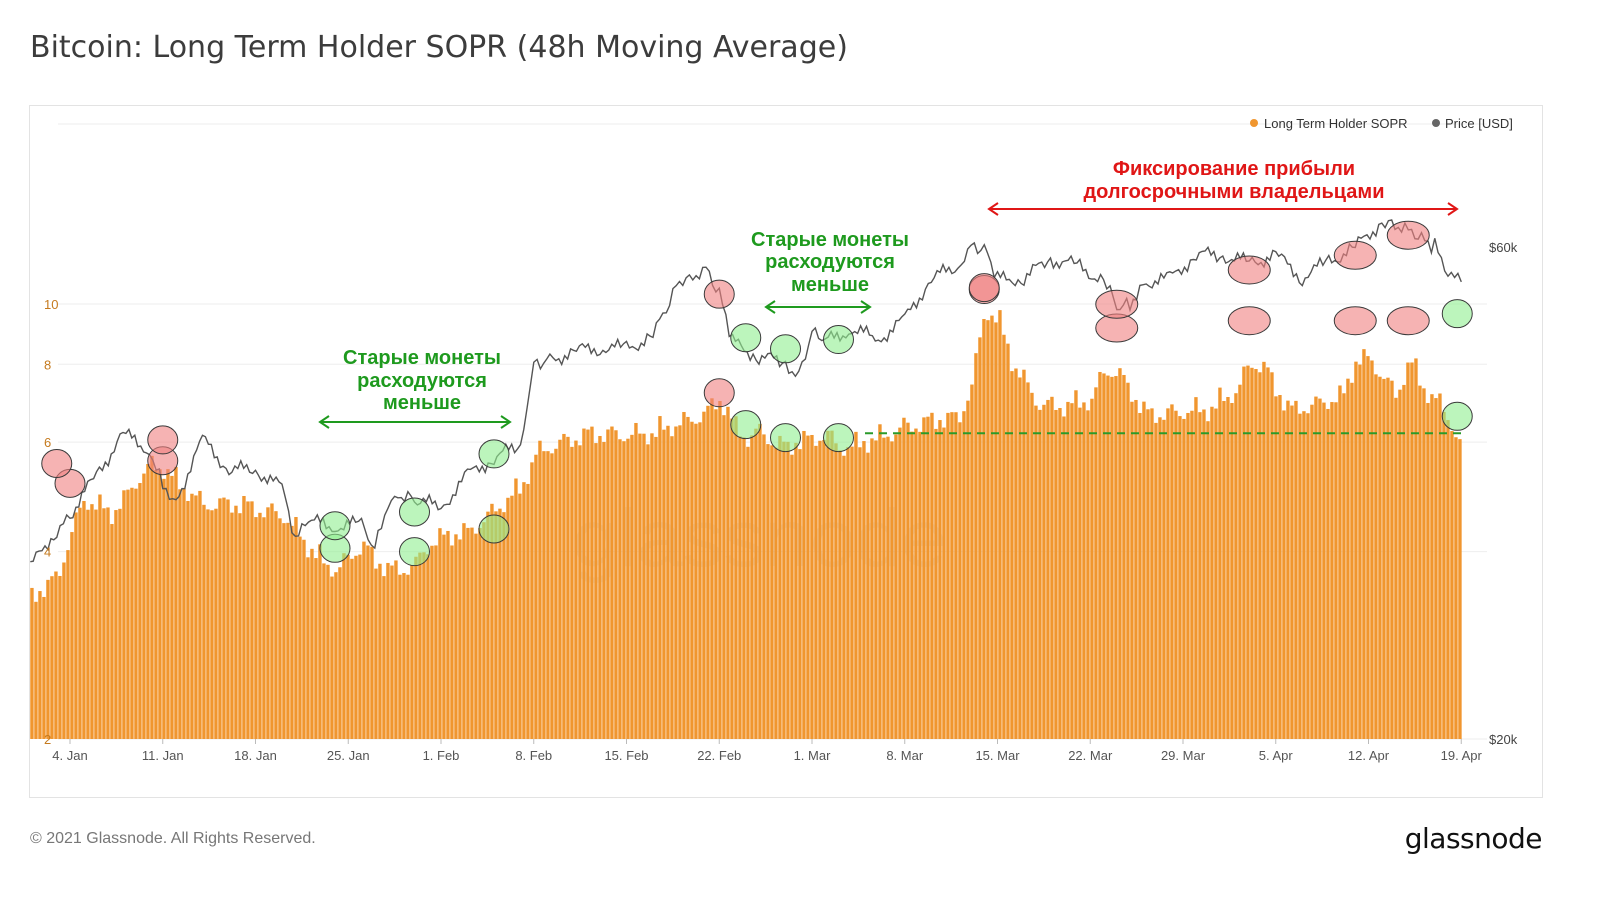  Describe the element at coordinates (1479, 123) in the screenshot. I see `legend-price-label: Price [USD]` at that location.